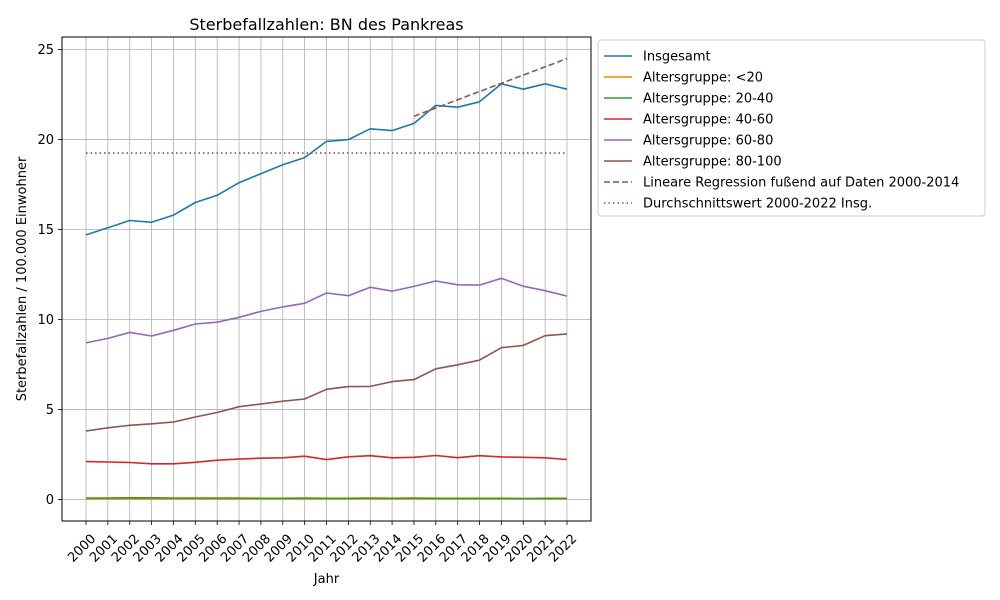 This screenshot has width=1000, height=600. What do you see at coordinates (708, 99) in the screenshot?
I see `legend-label: Altersgruppe: 20-40` at bounding box center [708, 99].